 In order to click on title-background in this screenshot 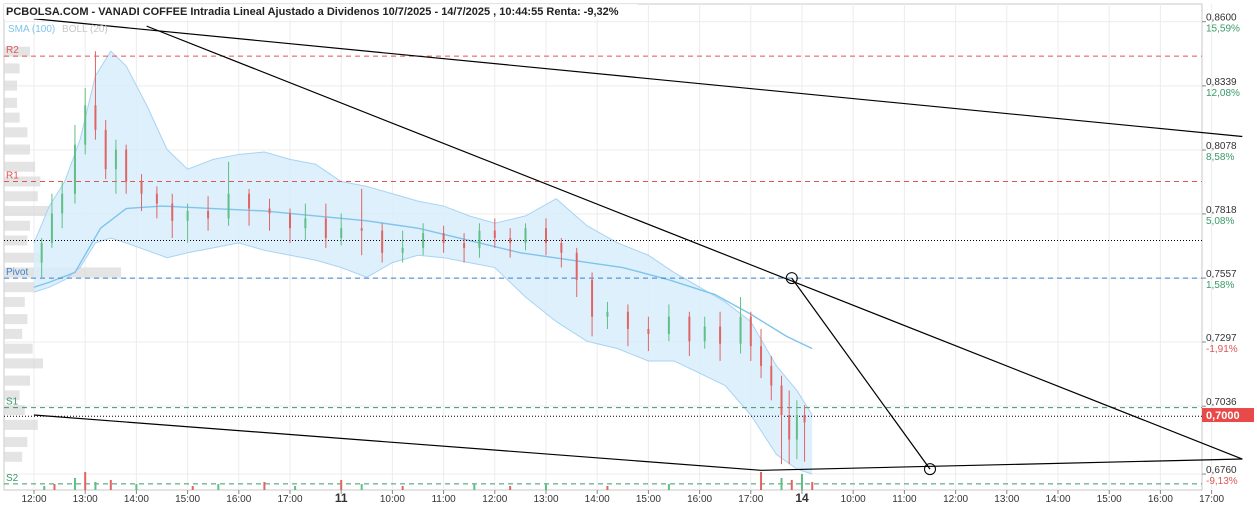, I will do `click(321, 11)`.